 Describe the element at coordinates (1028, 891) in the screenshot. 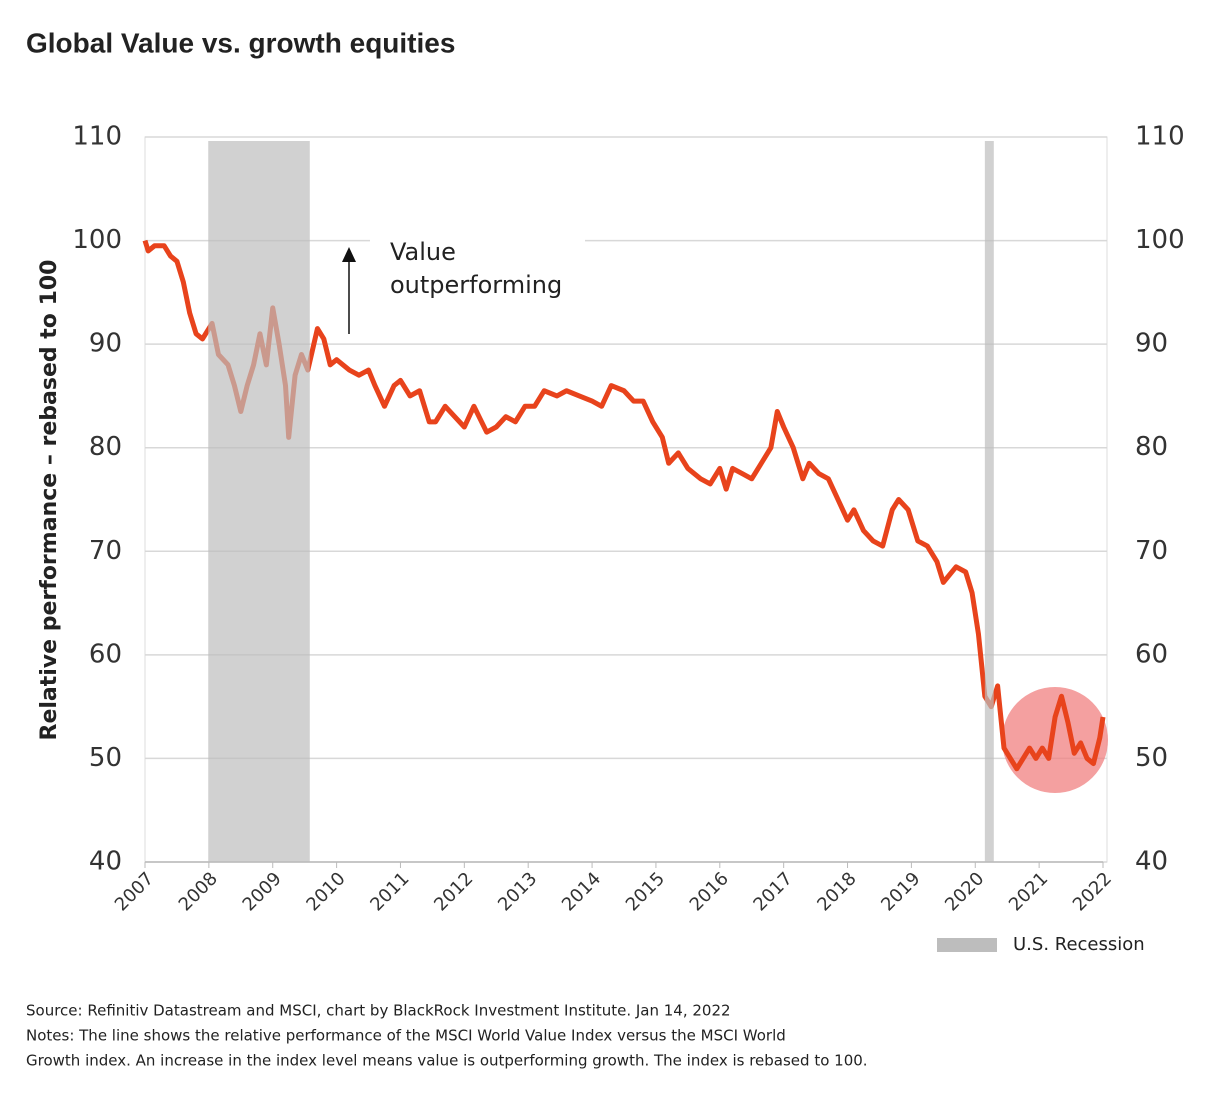

I see `x-tick-label: 2021` at that location.